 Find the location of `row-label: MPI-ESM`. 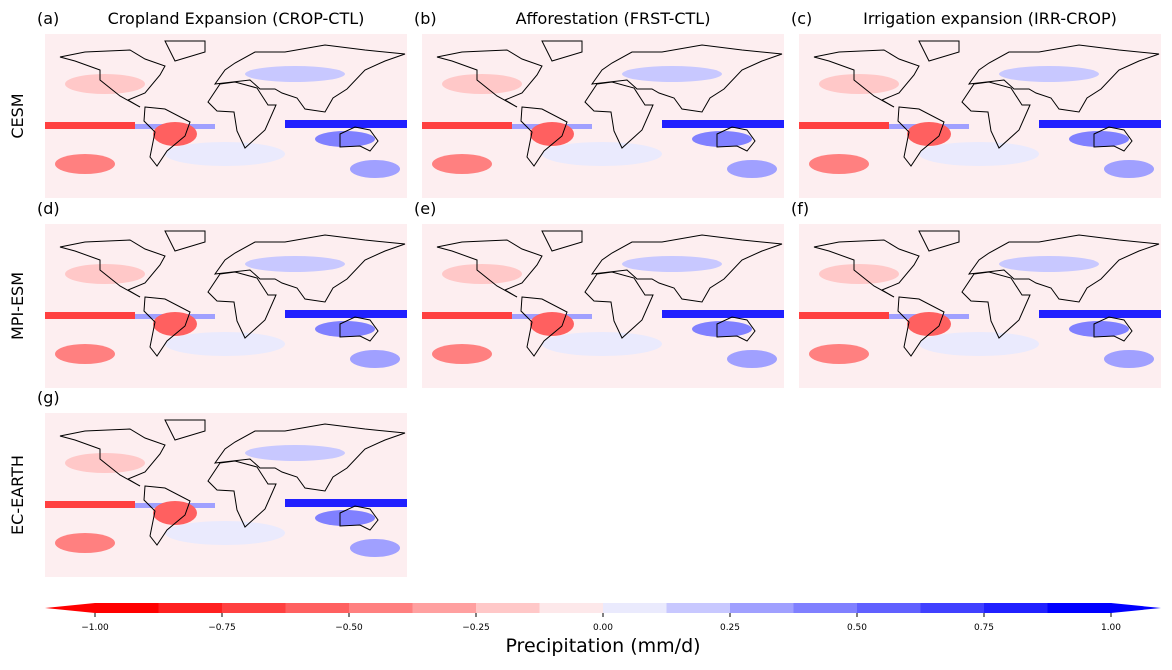

row-label: MPI-ESM is located at coordinates (17, 306).